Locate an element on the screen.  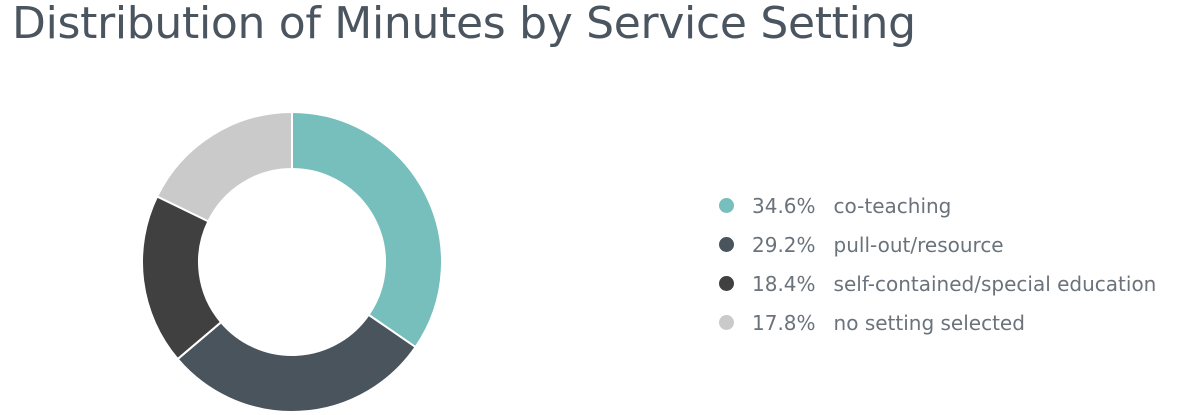
legend-label: pull-out/resource is located at coordinates (918, 244).